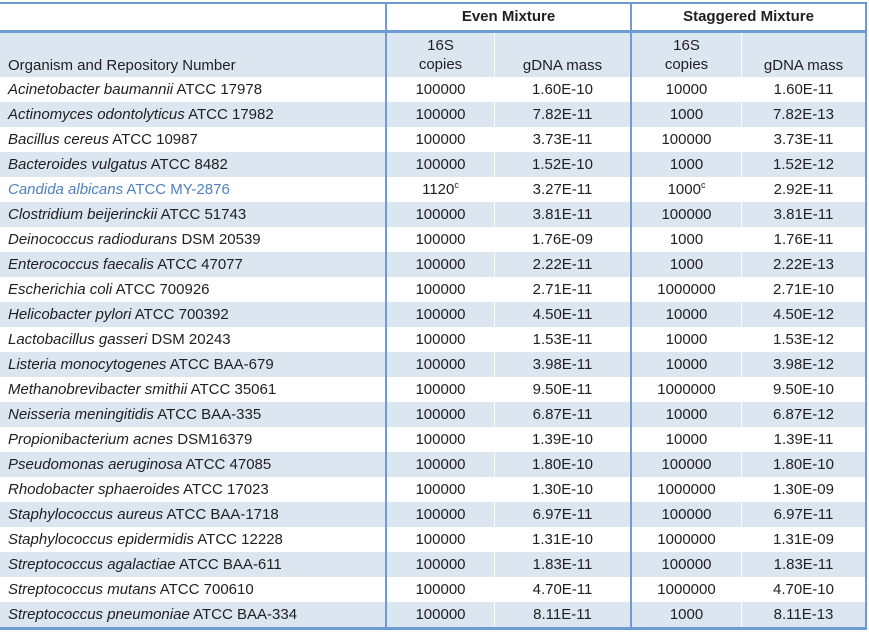  What do you see at coordinates (193, 314) in the screenshot?
I see `organism-cell: Helicobacter pylori ATCC 700392` at bounding box center [193, 314].